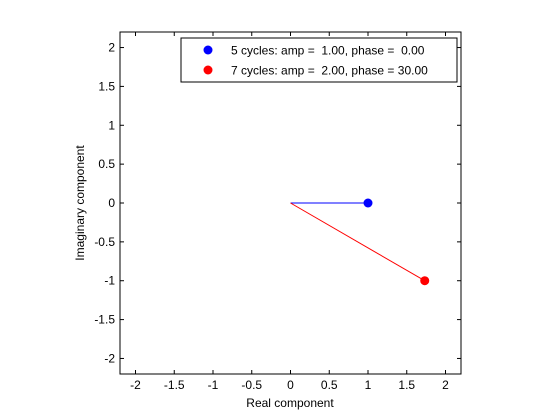  What do you see at coordinates (406, 385) in the screenshot?
I see `x-tick-label: 1.5` at bounding box center [406, 385].